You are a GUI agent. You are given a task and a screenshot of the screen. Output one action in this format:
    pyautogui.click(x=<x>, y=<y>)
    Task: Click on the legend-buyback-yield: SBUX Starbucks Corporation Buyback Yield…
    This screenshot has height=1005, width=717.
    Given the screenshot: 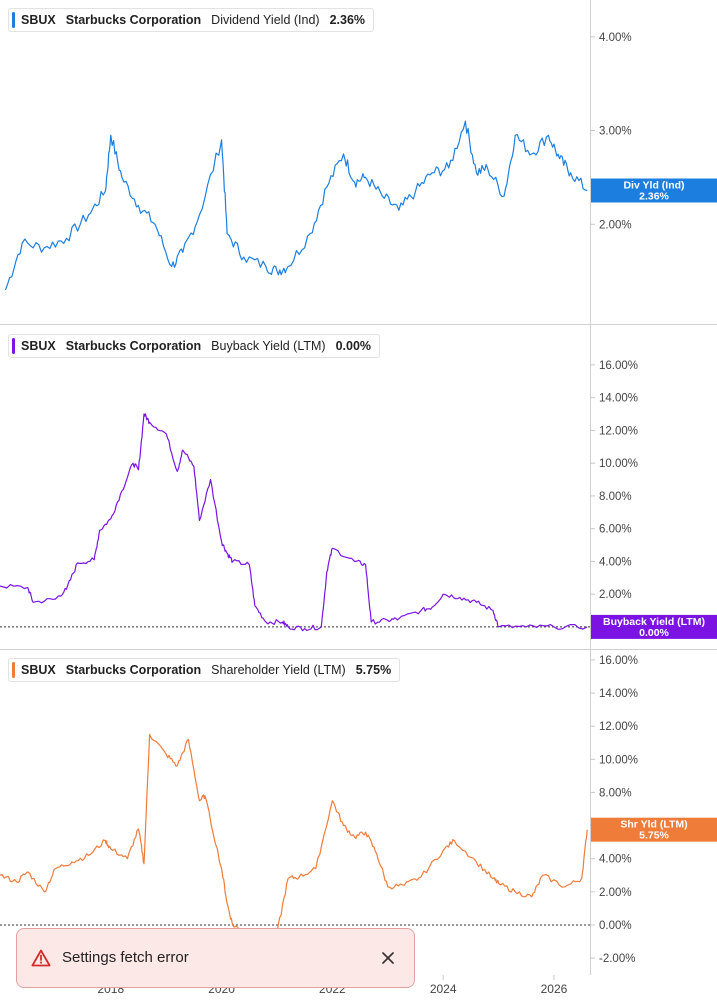 What is the action you would take?
    pyautogui.click(x=194, y=346)
    